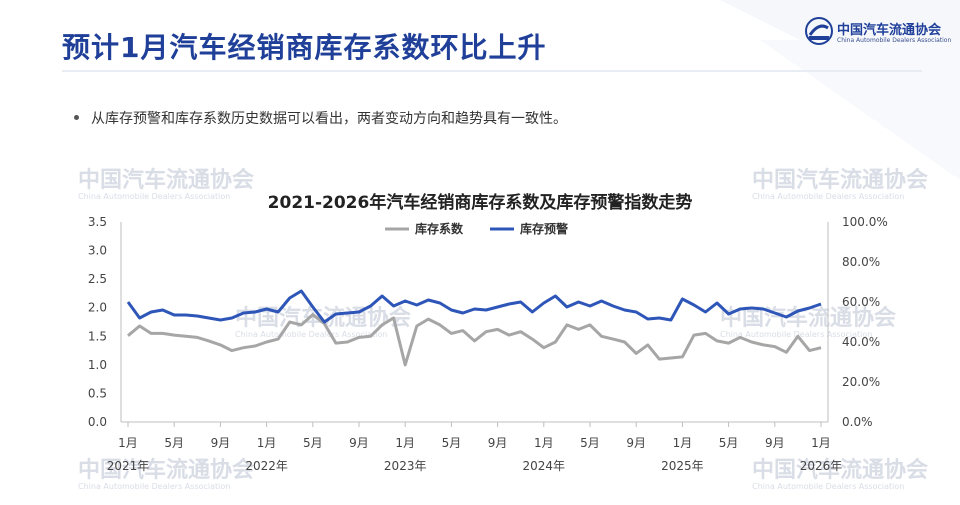 The image size is (960, 505). I want to click on y-left-tick-label: 2.5, so click(97, 279).